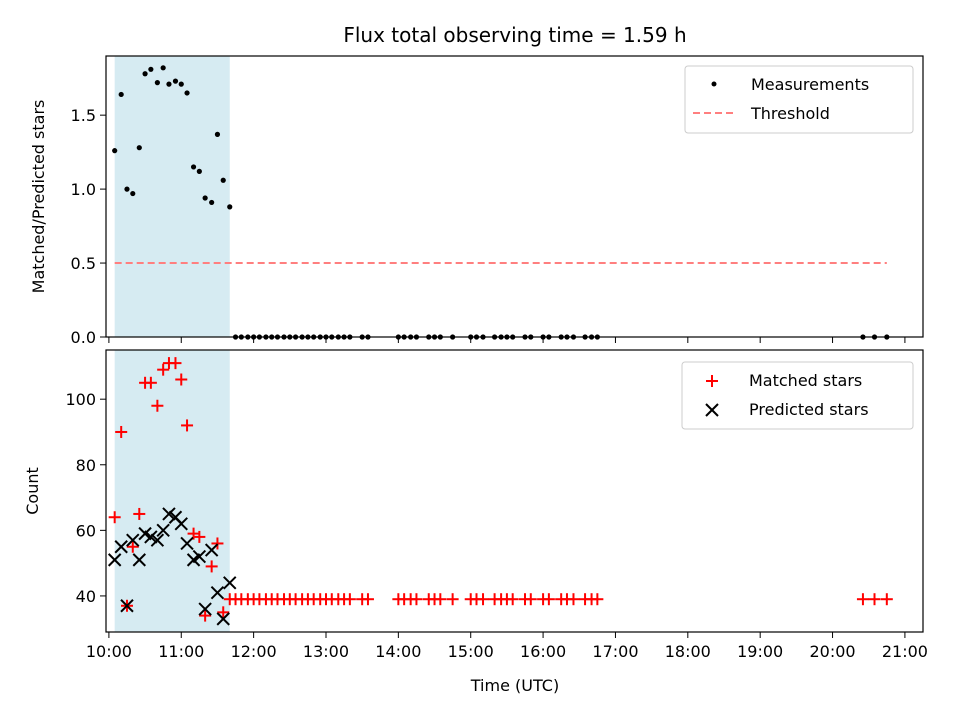  What do you see at coordinates (760, 651) in the screenshot?
I see `x-tick-label: 19:00` at bounding box center [760, 651].